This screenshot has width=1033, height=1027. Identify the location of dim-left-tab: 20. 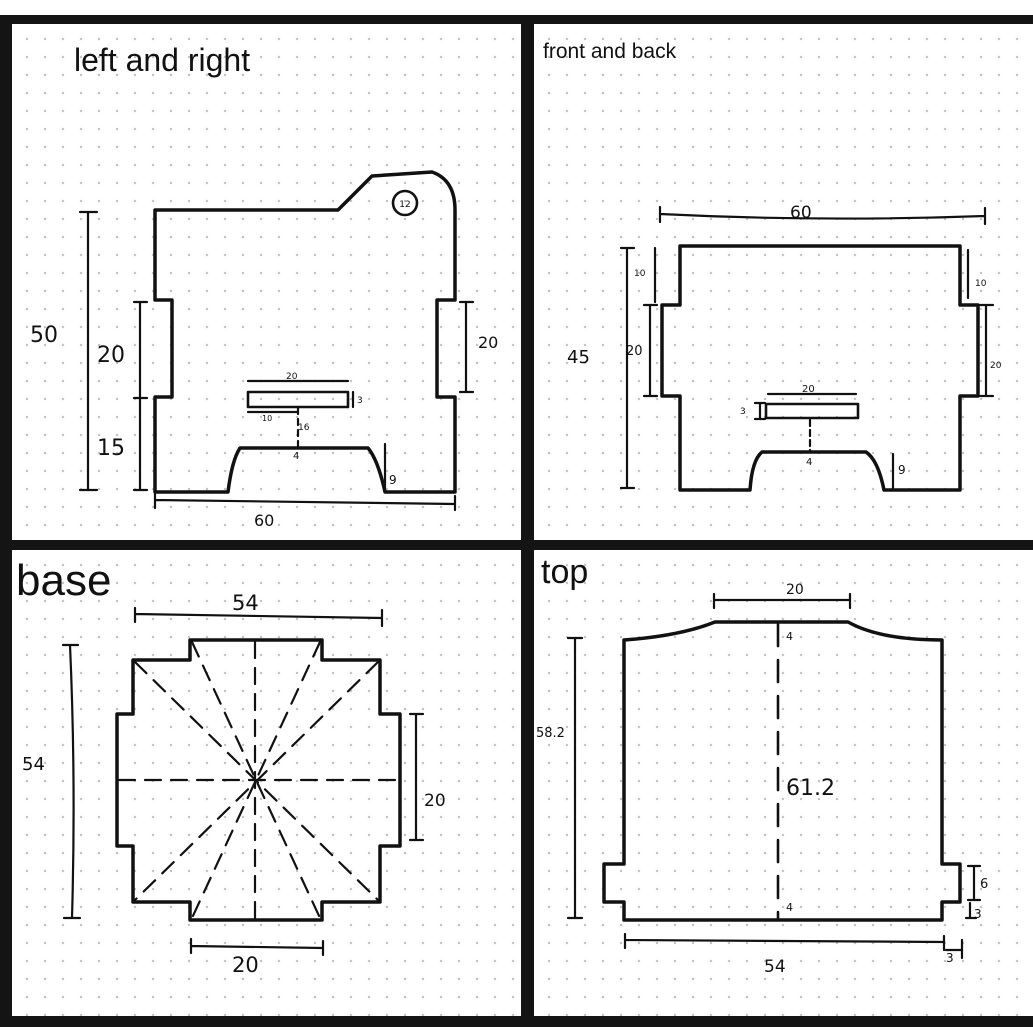
(634, 351).